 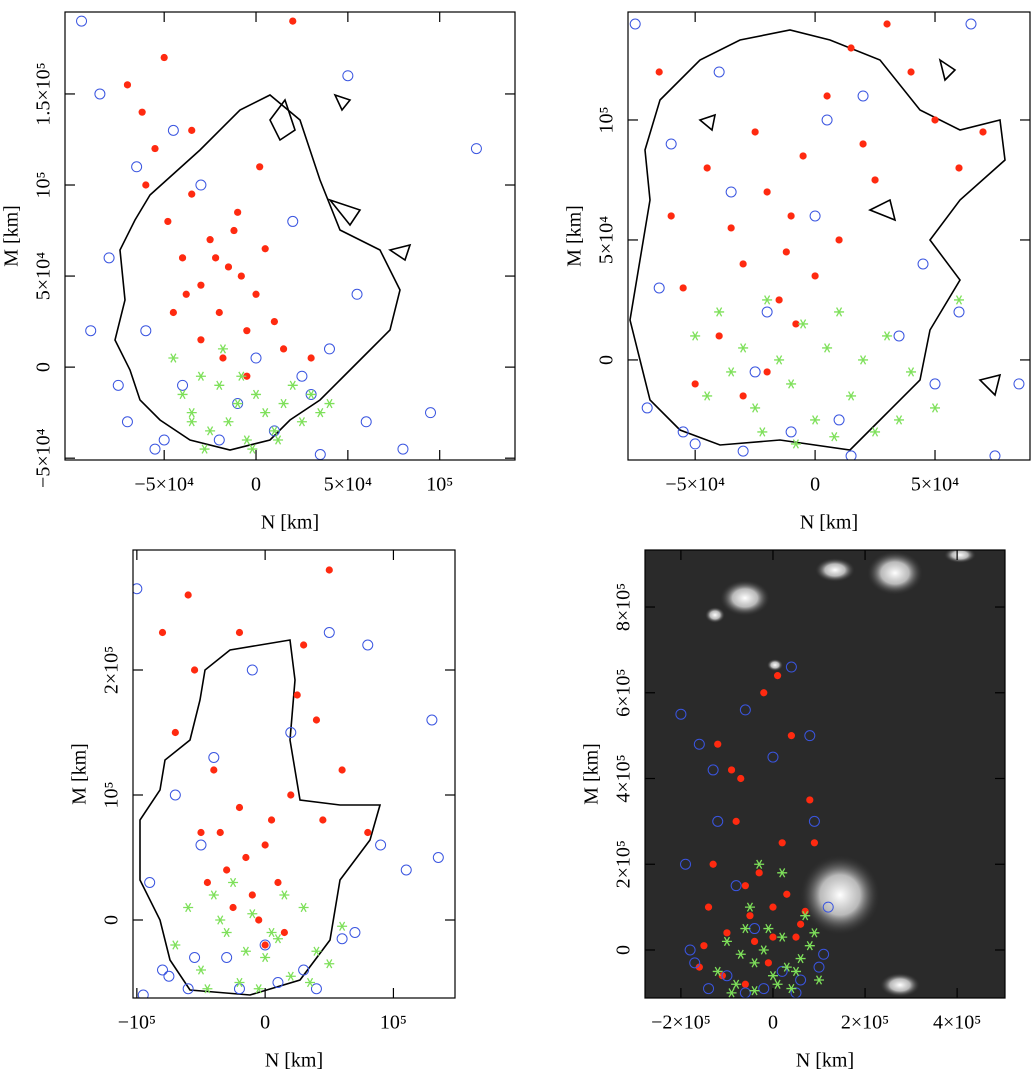 What do you see at coordinates (624, 778) in the screenshot?
I see `y-tick-label: 4×10⁵` at bounding box center [624, 778].